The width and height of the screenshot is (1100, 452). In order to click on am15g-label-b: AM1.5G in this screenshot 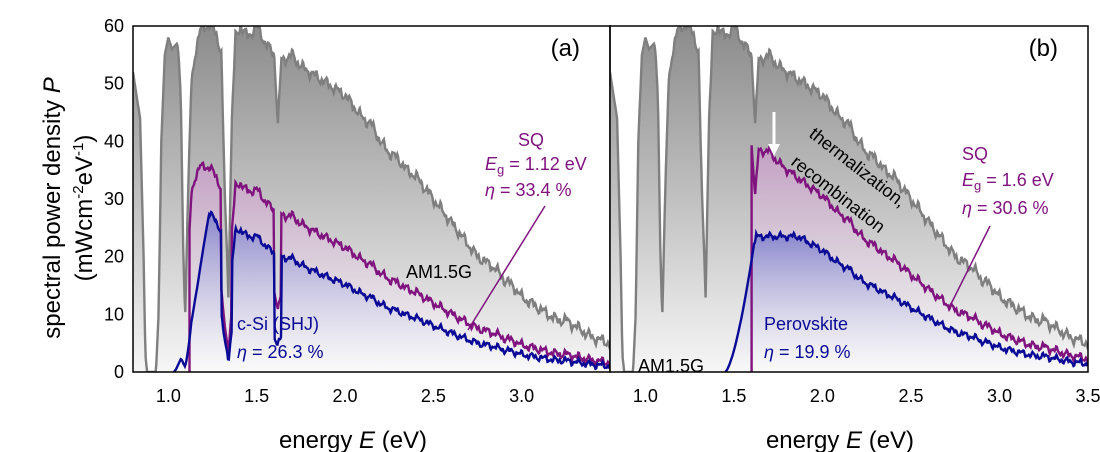, I will do `click(671, 366)`.